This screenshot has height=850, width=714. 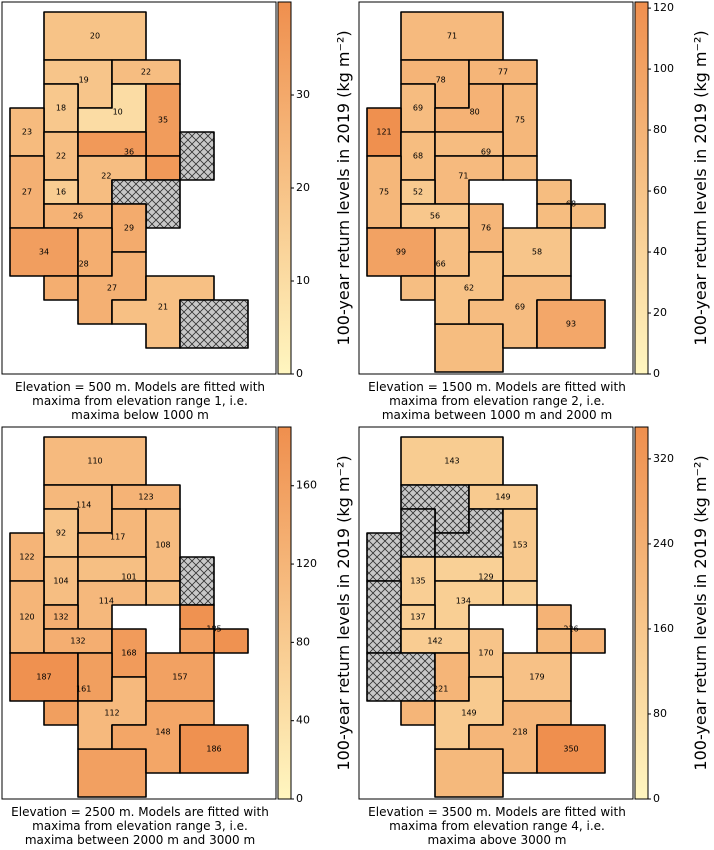 What do you see at coordinates (441, 80) in the screenshot?
I see `region-value-label: 78` at bounding box center [441, 80].